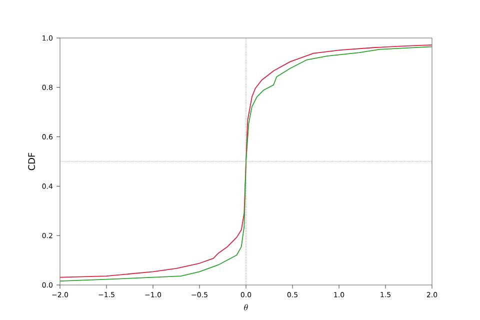 The height and width of the screenshot is (320, 480). What do you see at coordinates (31, 161) in the screenshot?
I see `y-axis-title: CDF` at bounding box center [31, 161].